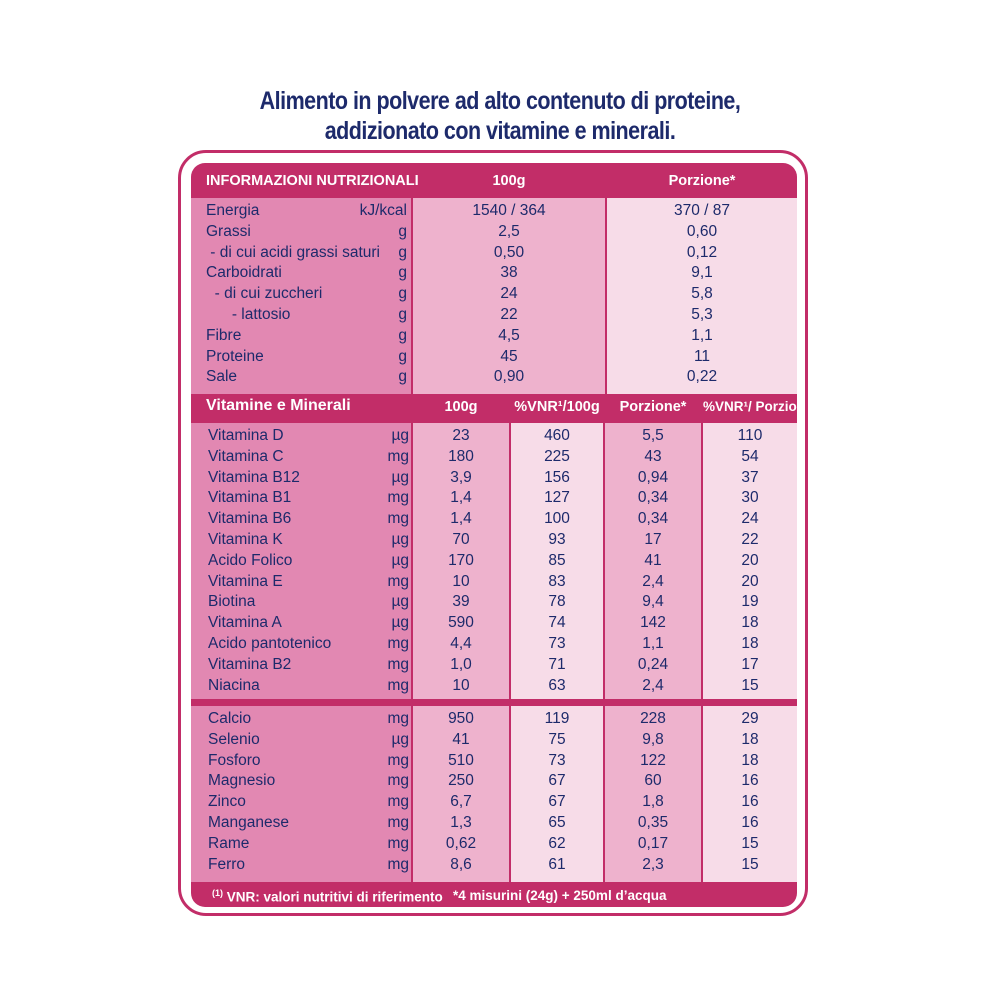  I want to click on value-100g: 950, so click(461, 718).